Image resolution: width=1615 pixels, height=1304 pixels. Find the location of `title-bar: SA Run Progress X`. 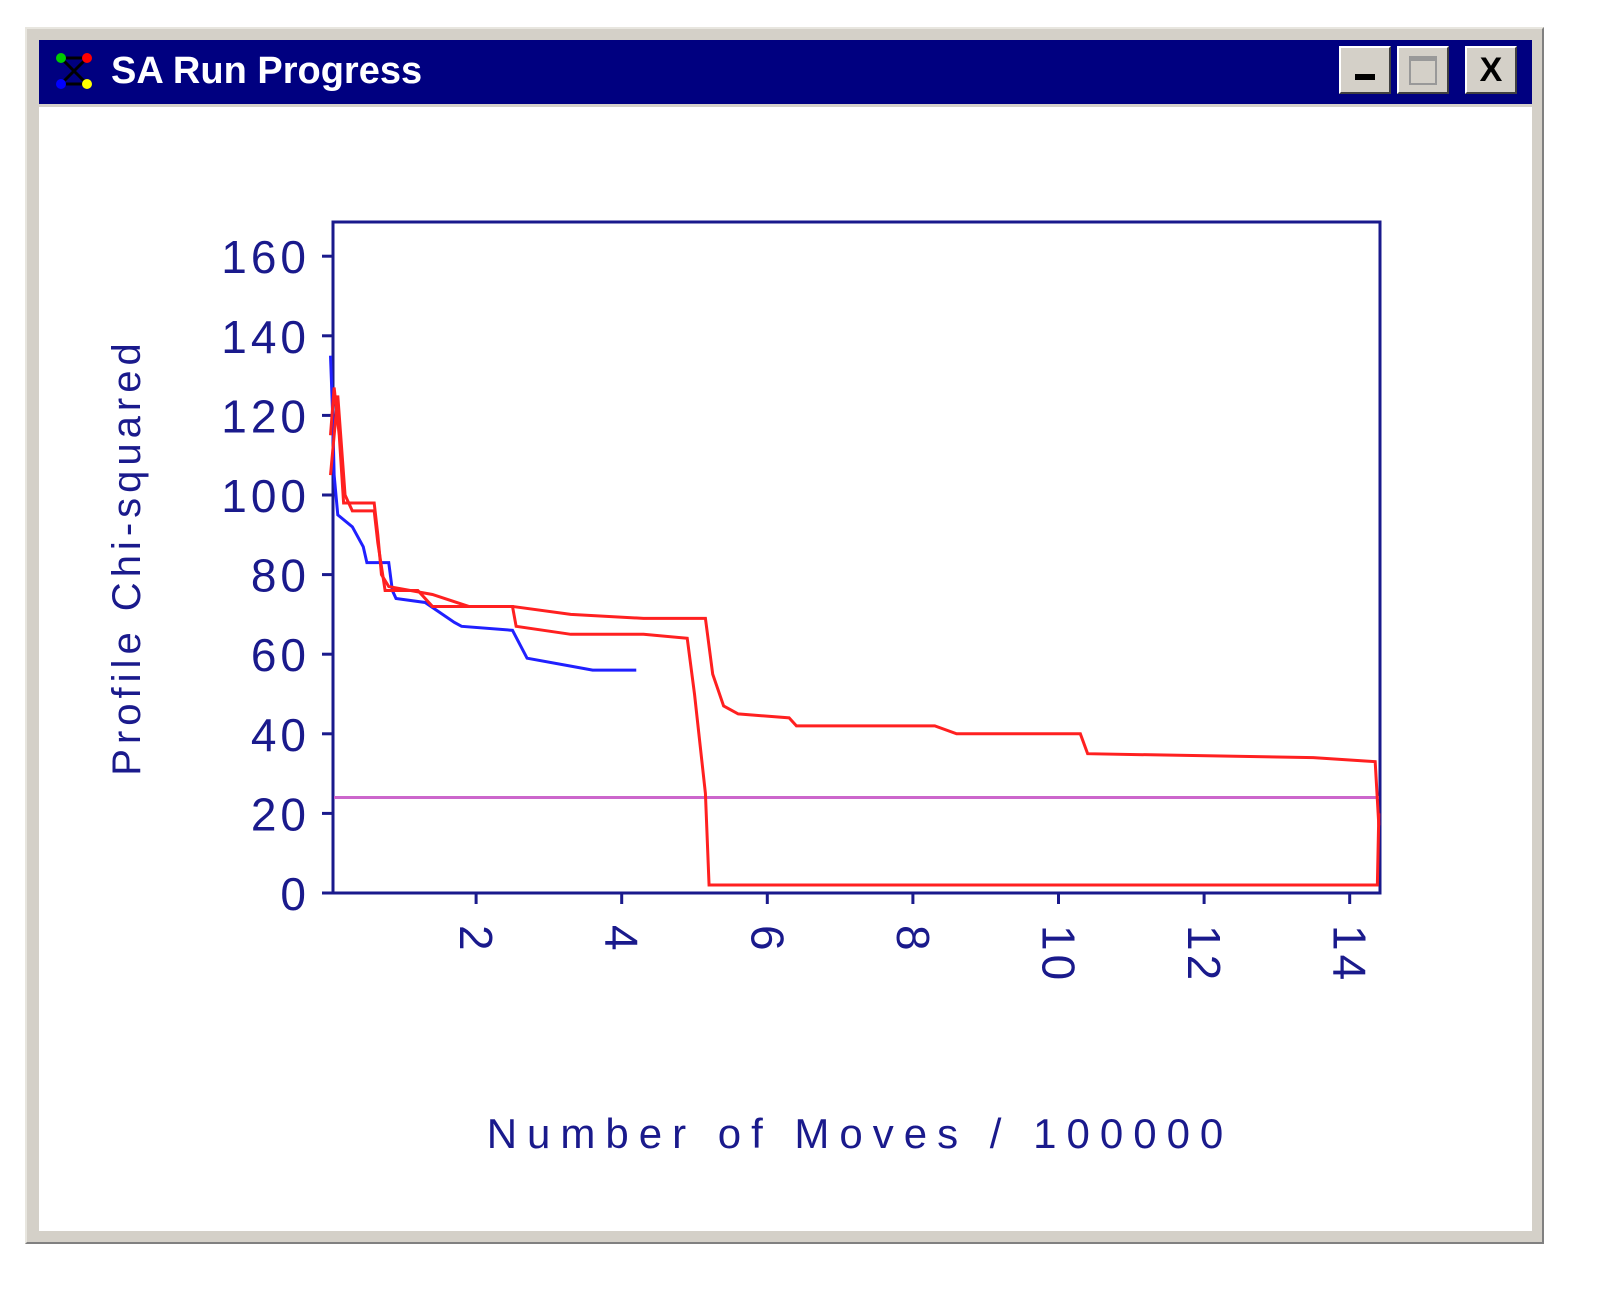

title-bar: SA Run Progress X is located at coordinates (785, 72).